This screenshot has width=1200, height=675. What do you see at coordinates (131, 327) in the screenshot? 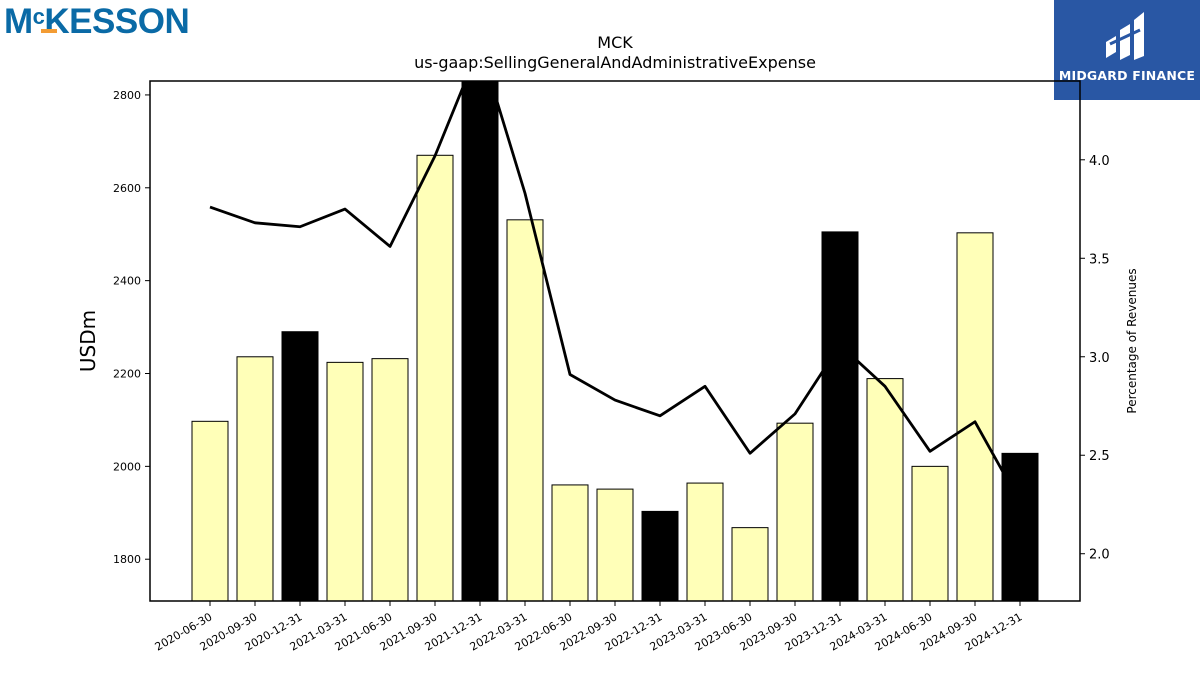
I see `left-axis: 1800 2000 2200 2400 2600 2800` at bounding box center [131, 327].